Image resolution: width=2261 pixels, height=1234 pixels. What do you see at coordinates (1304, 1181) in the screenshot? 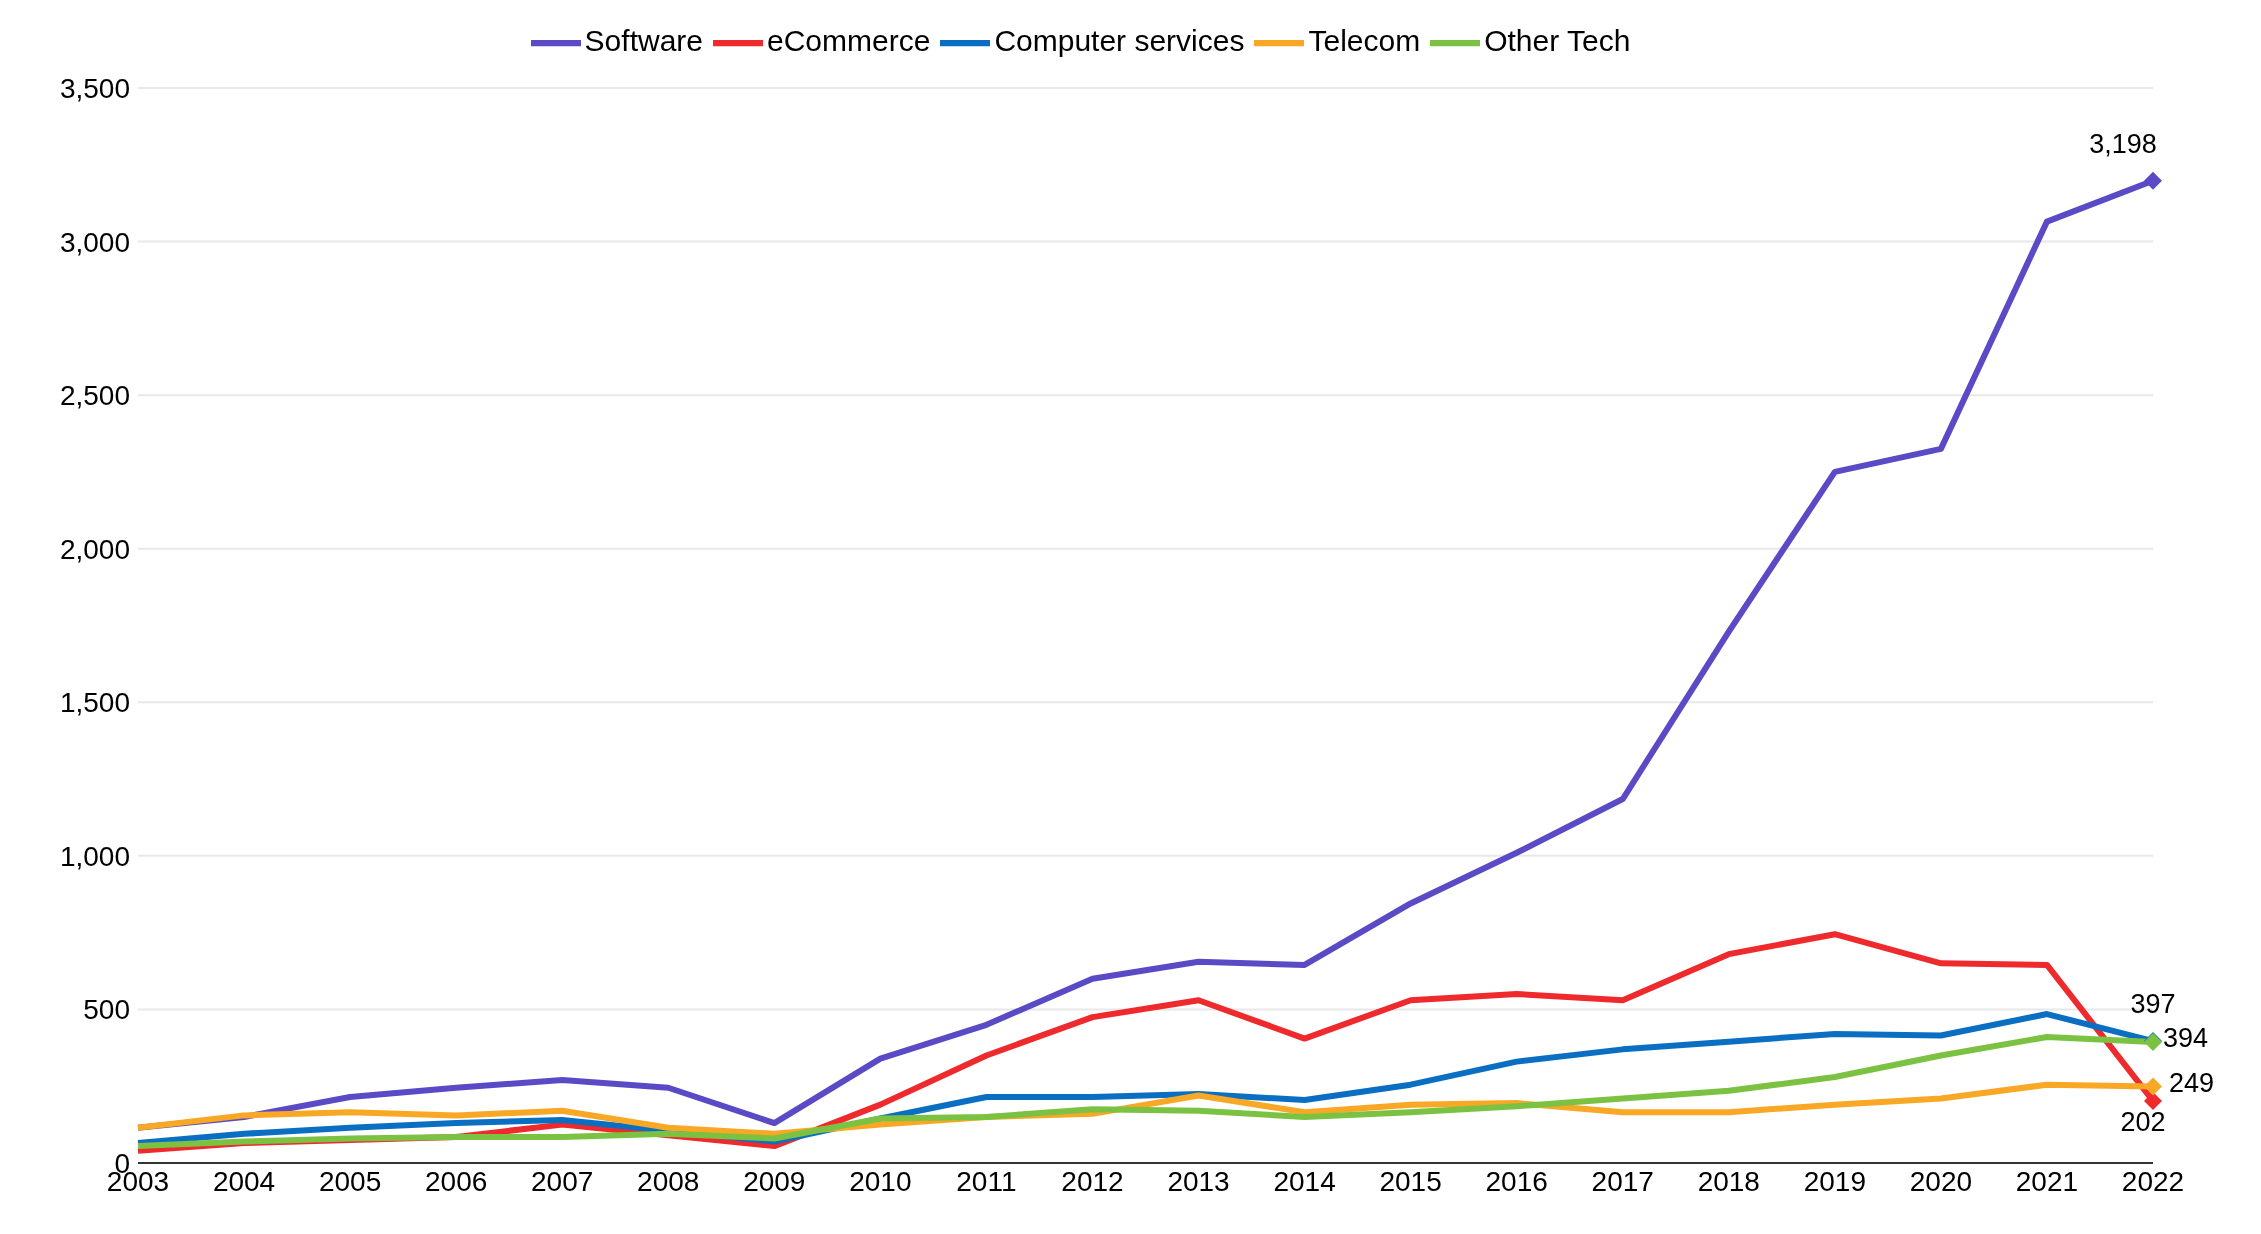
I see `x-tick-label: 2014` at bounding box center [1304, 1181].